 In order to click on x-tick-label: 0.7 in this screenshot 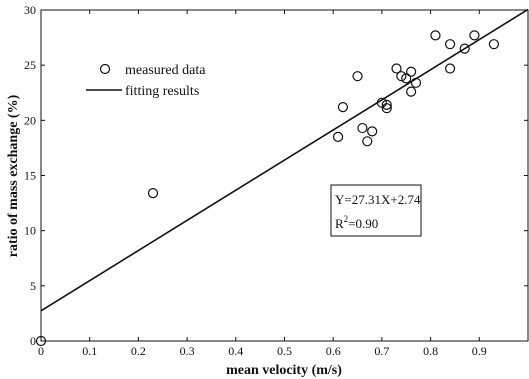, I will do `click(381, 351)`.